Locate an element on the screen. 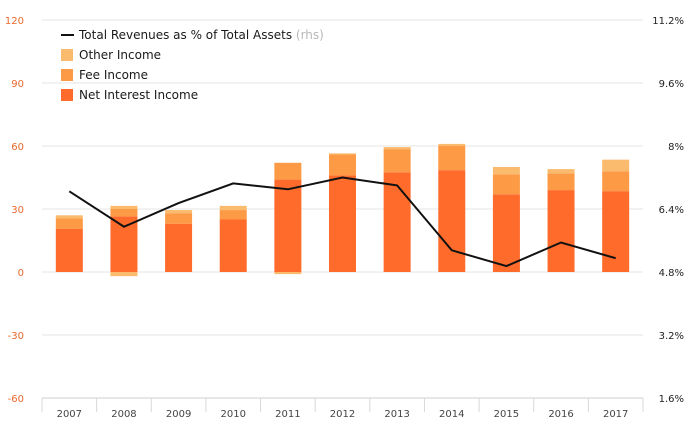 This screenshot has height=433, width=700. left-axis-tick: -60 is located at coordinates (16, 399).